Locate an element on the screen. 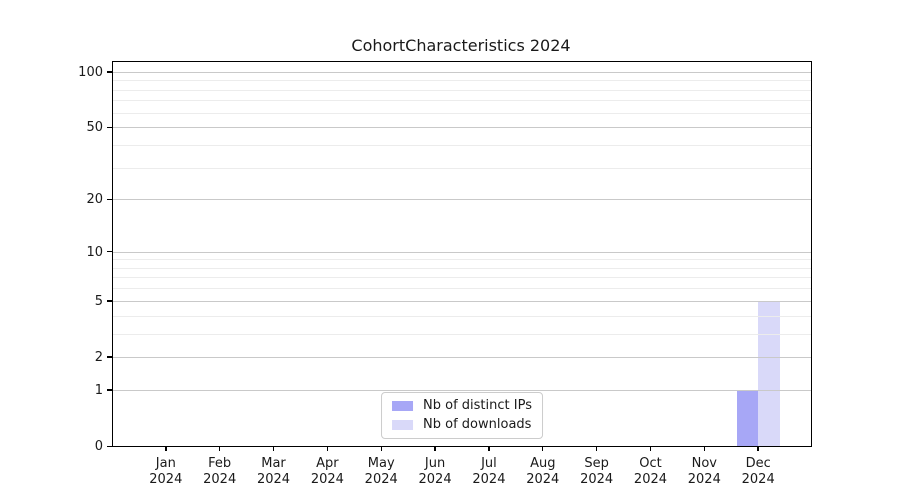 This screenshot has width=900, height=500. x-tick-label: Jul 2024 is located at coordinates (489, 471).